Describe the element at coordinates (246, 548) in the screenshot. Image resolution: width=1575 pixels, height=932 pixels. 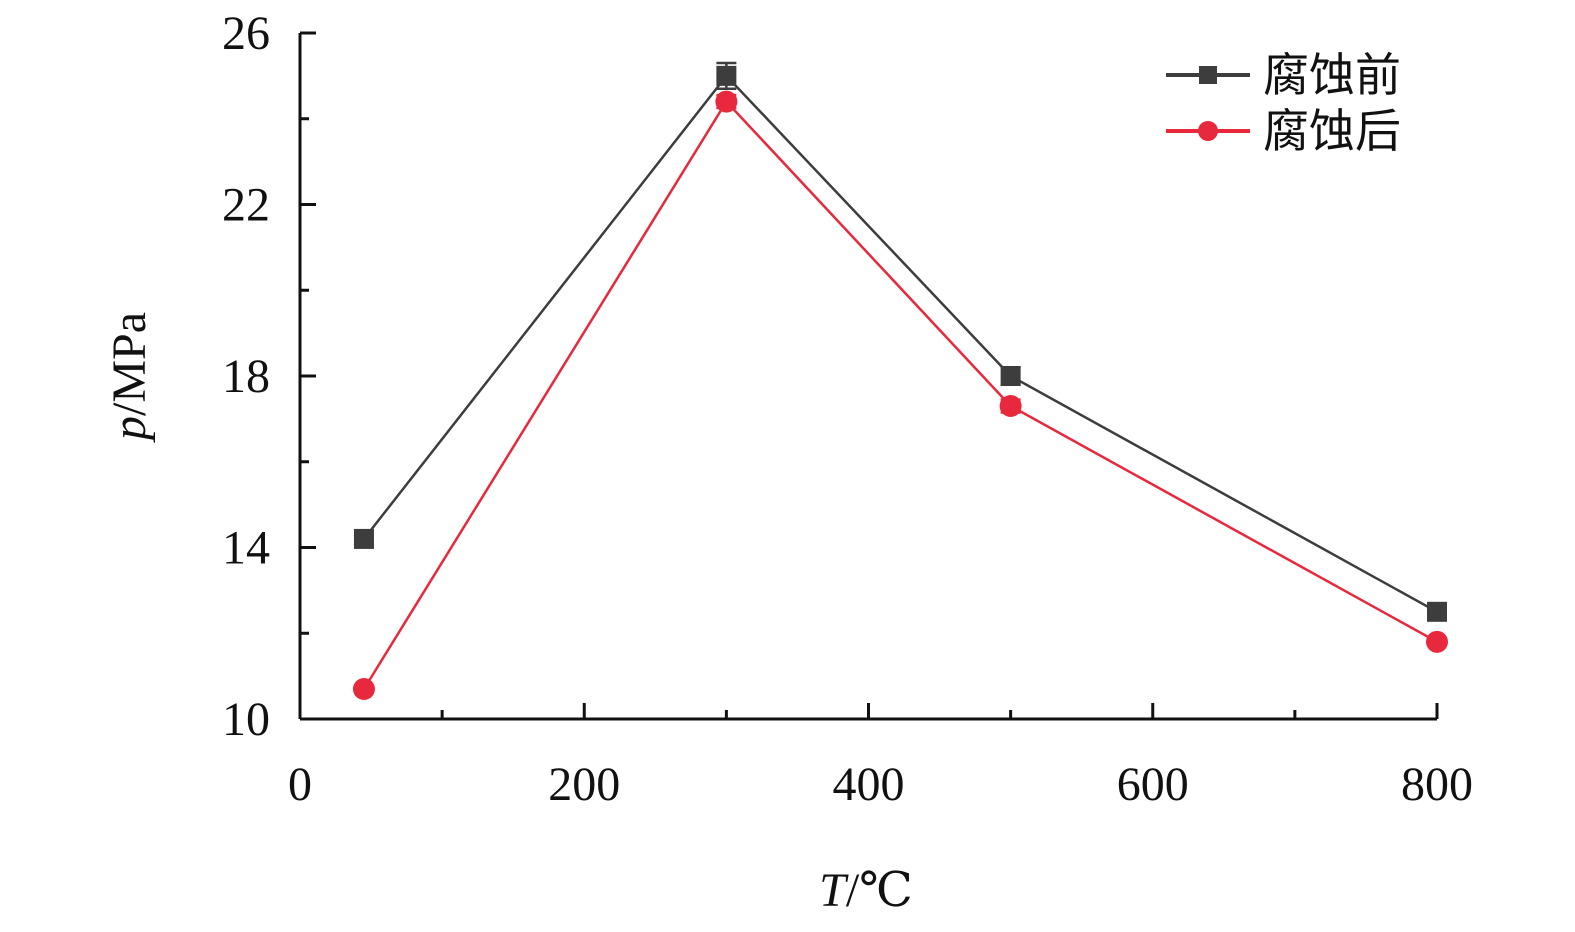
I see `y-tick-label: 14` at that location.